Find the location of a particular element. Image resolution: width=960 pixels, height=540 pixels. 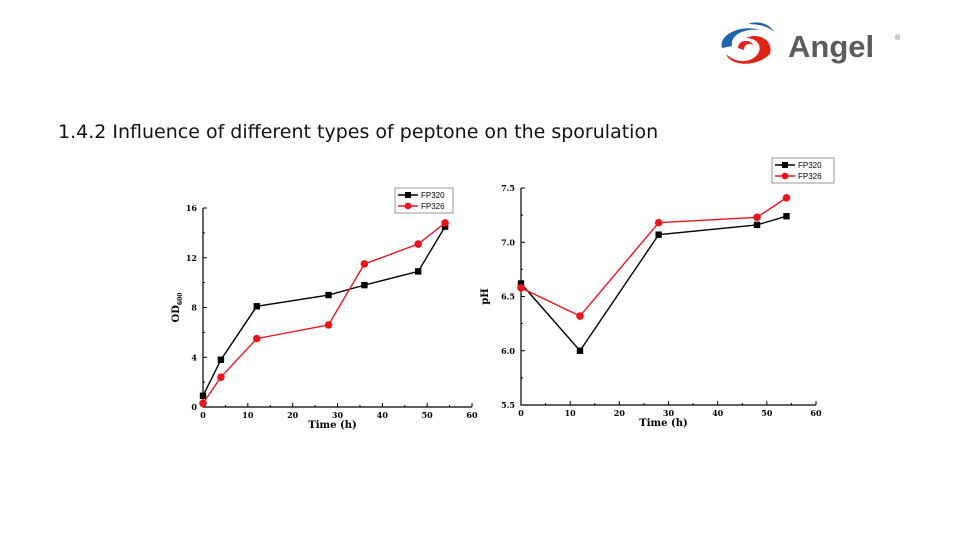

y-tick-label: 6.5 is located at coordinates (508, 297).